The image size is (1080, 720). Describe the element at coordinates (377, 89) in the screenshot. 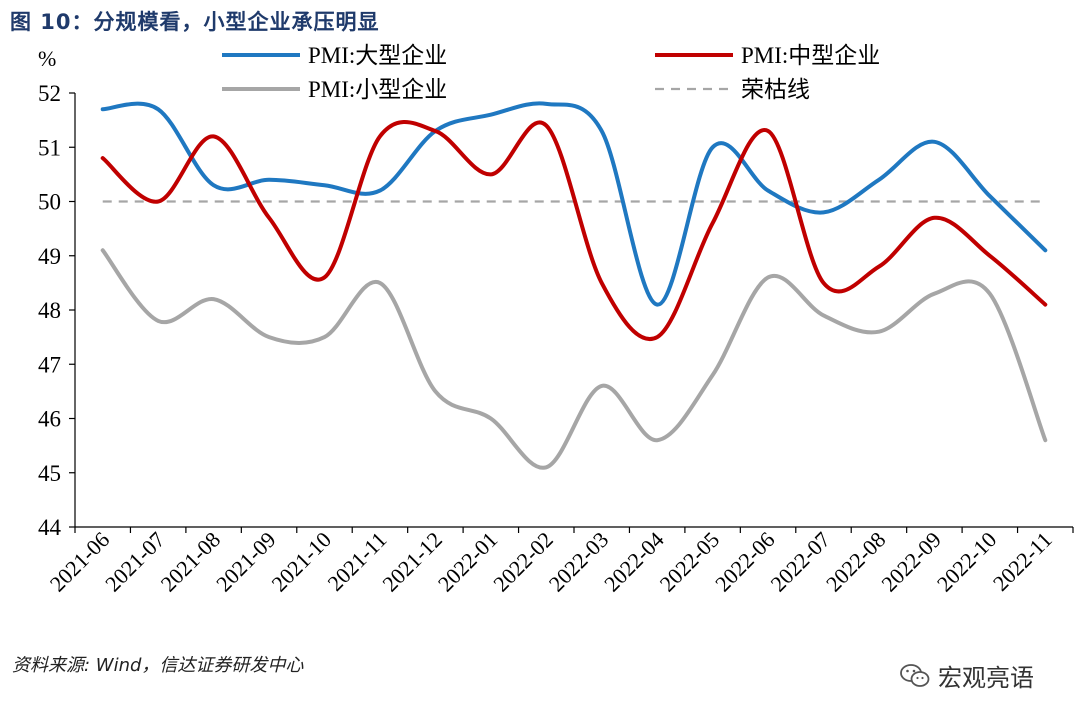

I see `legend-label-2: PMI:小型企业` at that location.